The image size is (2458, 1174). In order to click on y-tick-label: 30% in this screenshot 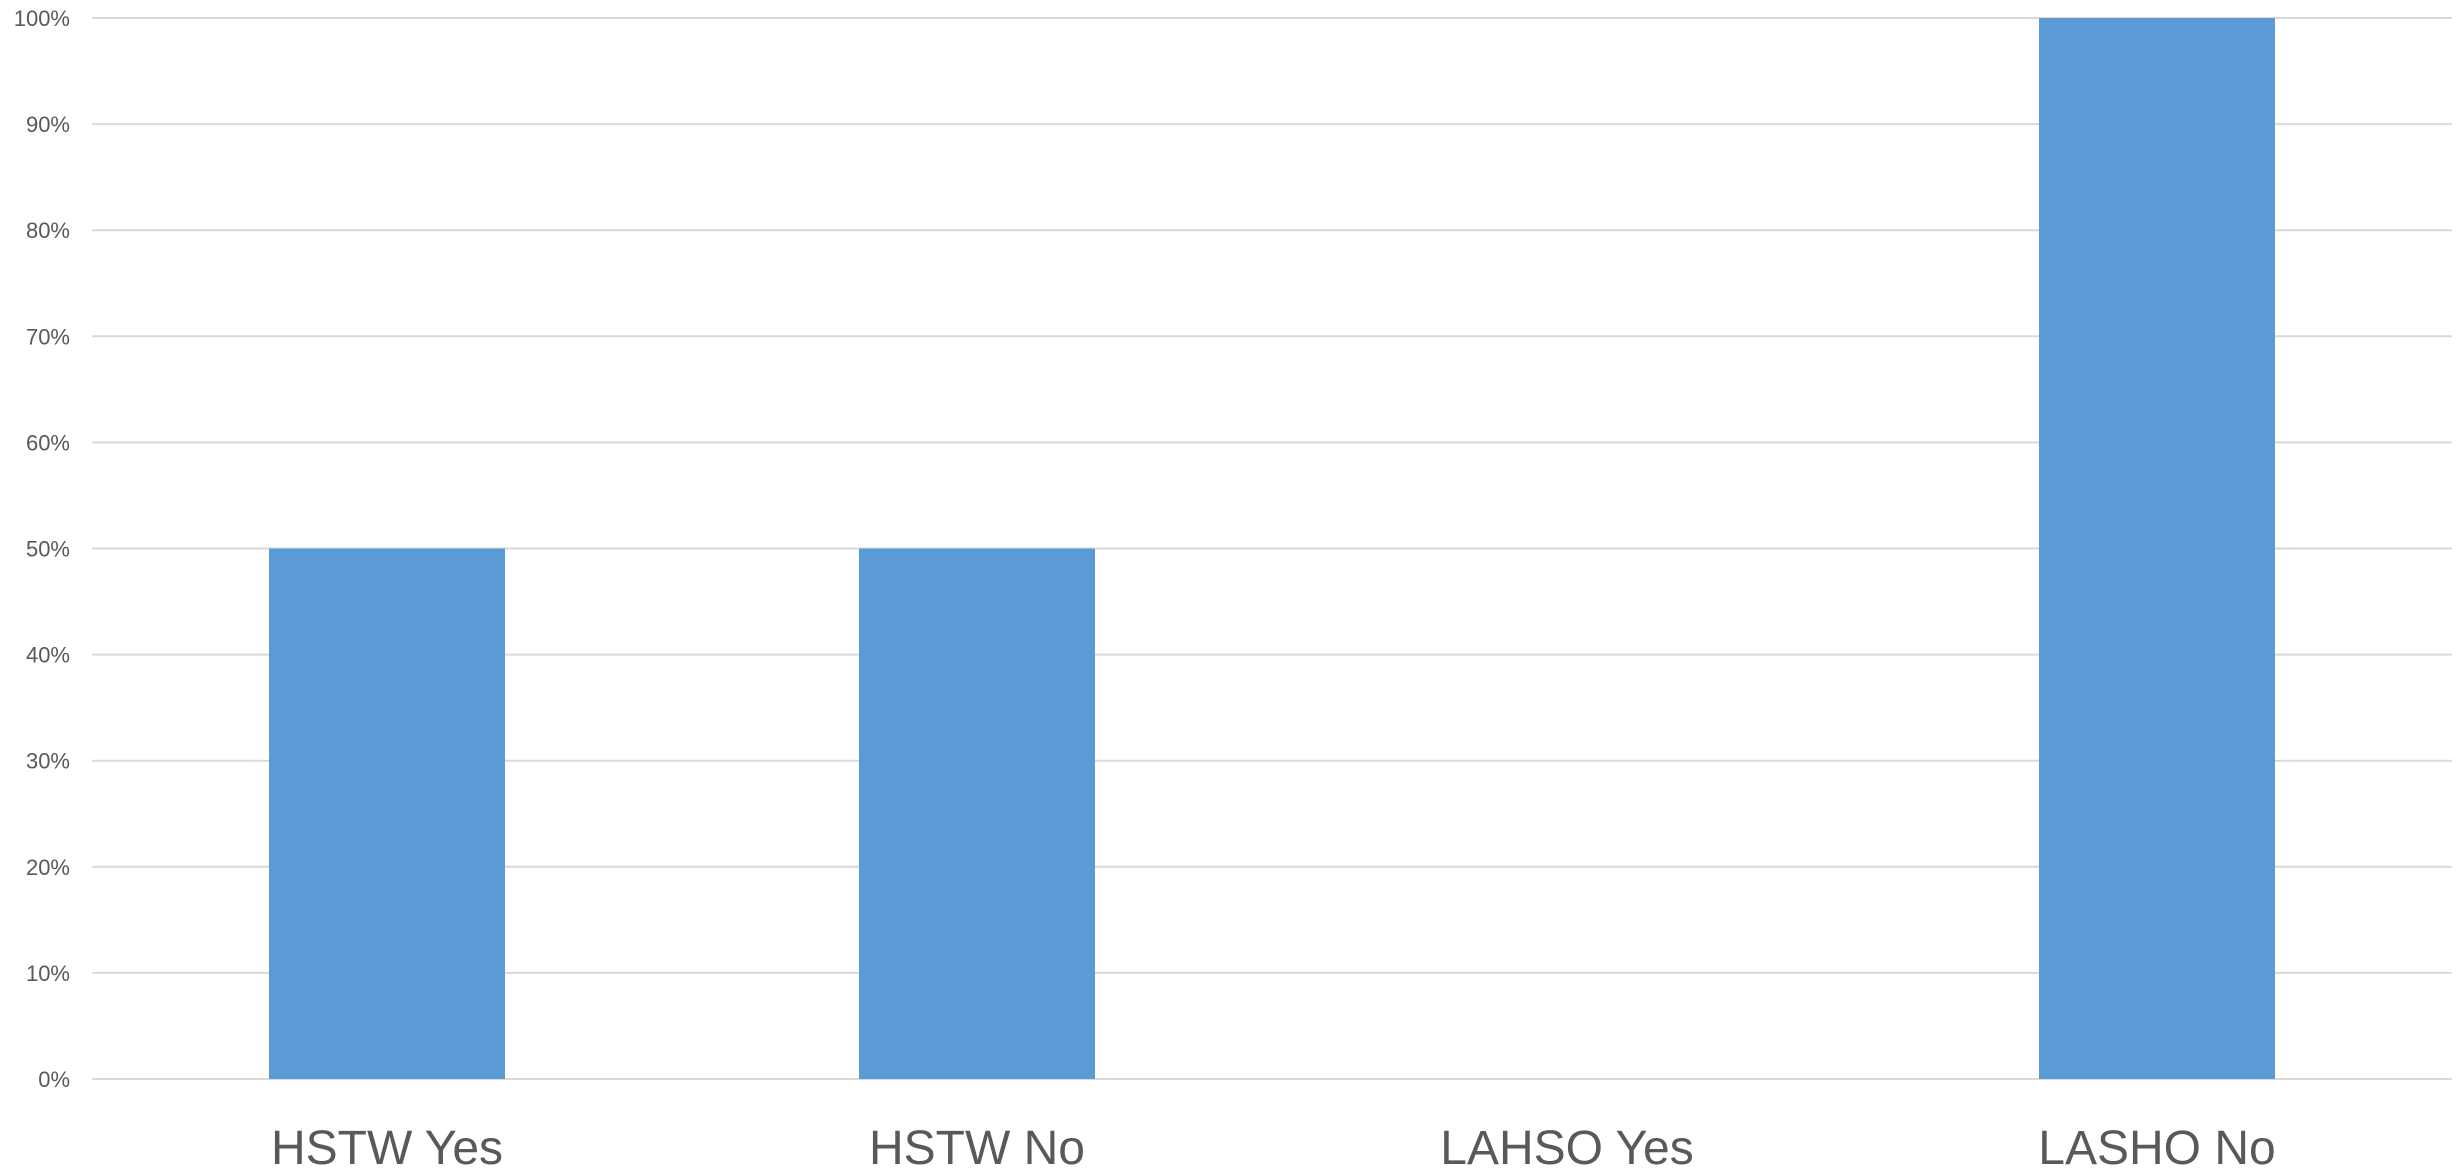, I will do `click(48, 761)`.